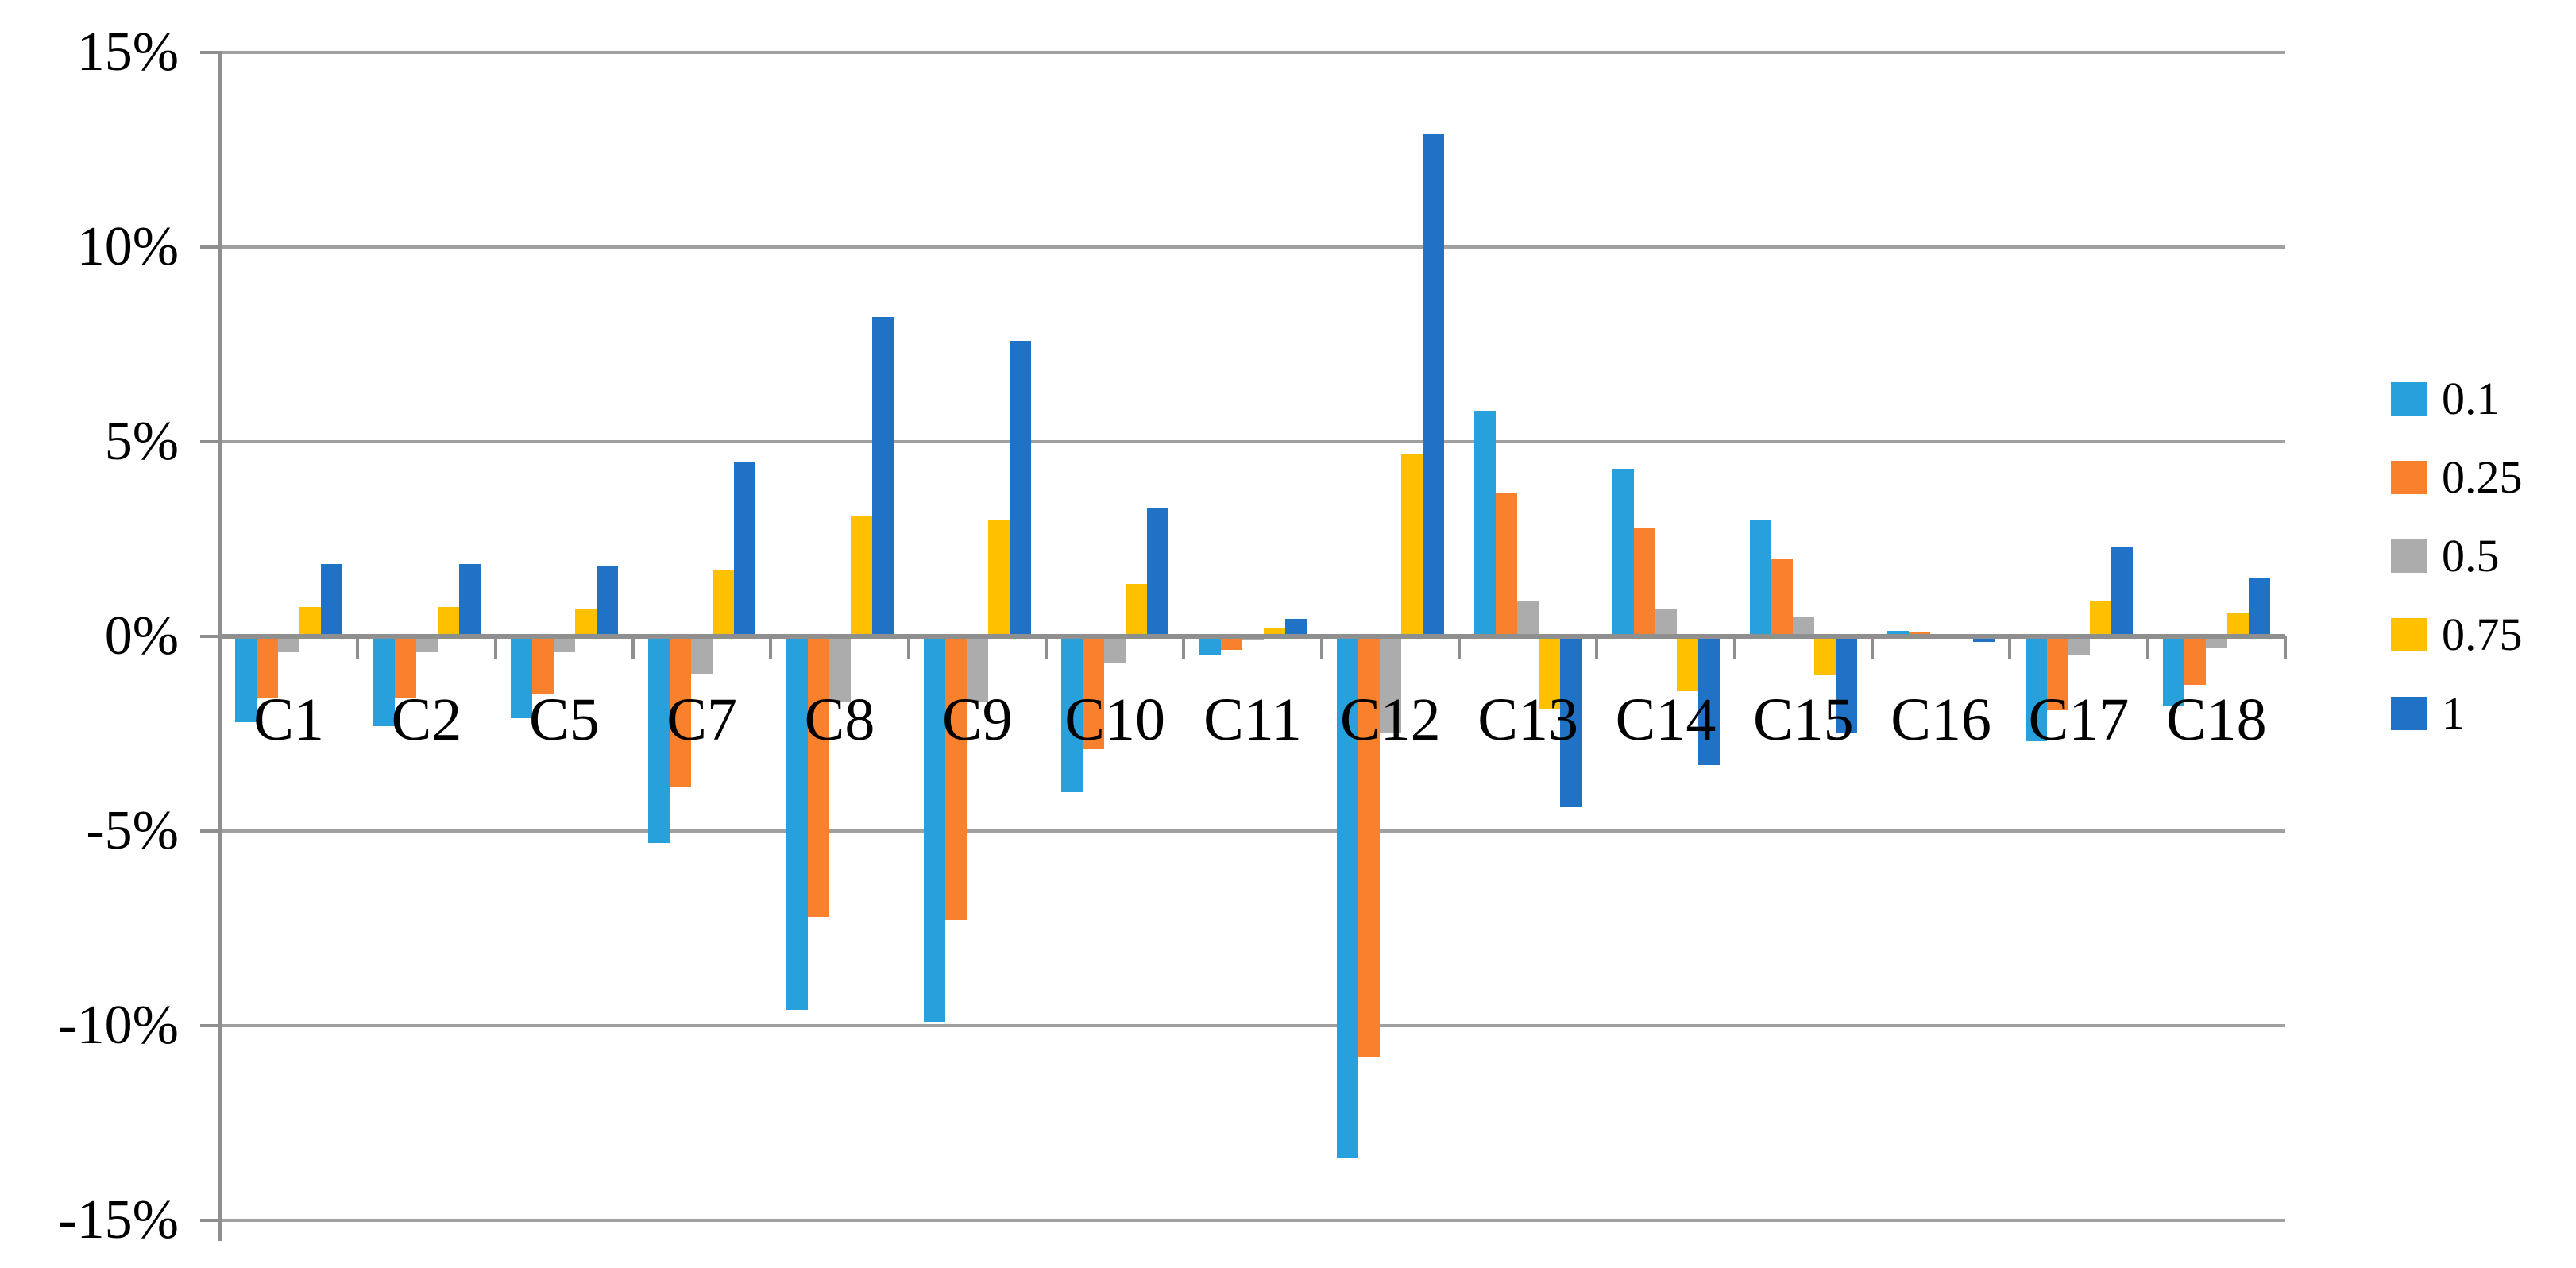 Image resolution: width=2576 pixels, height=1268 pixels. Describe the element at coordinates (289, 719) in the screenshot. I see `x-axis-category-label: C1` at that location.